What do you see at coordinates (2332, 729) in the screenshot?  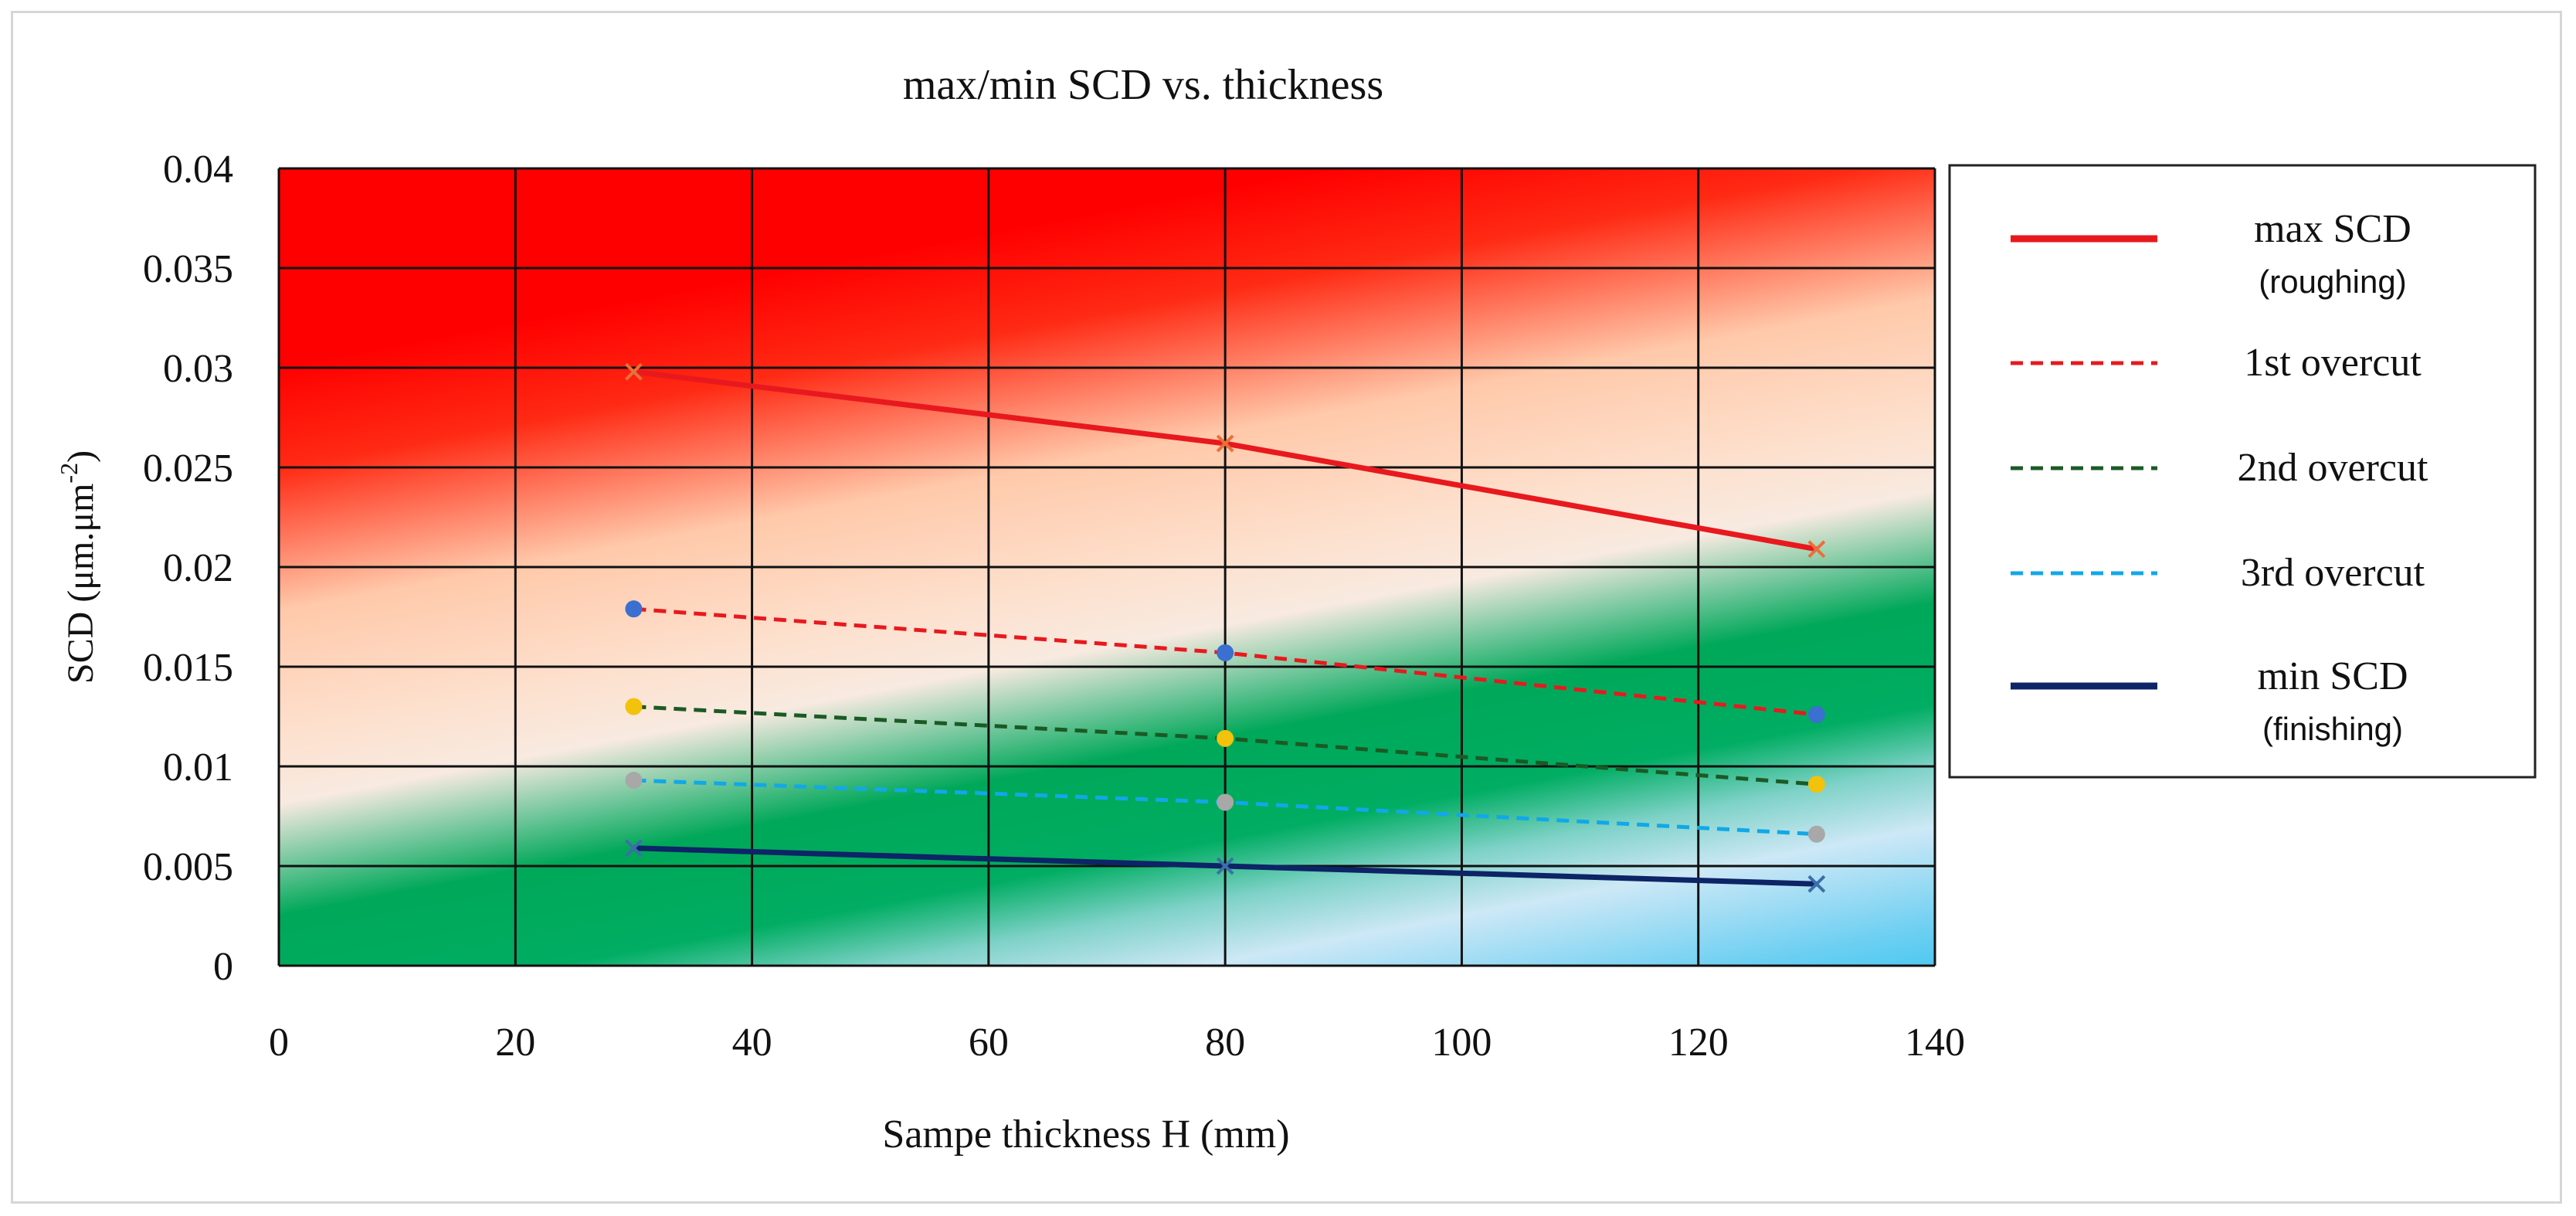 I see `legend-sublabel-min-scd: (finishing)` at bounding box center [2332, 729].